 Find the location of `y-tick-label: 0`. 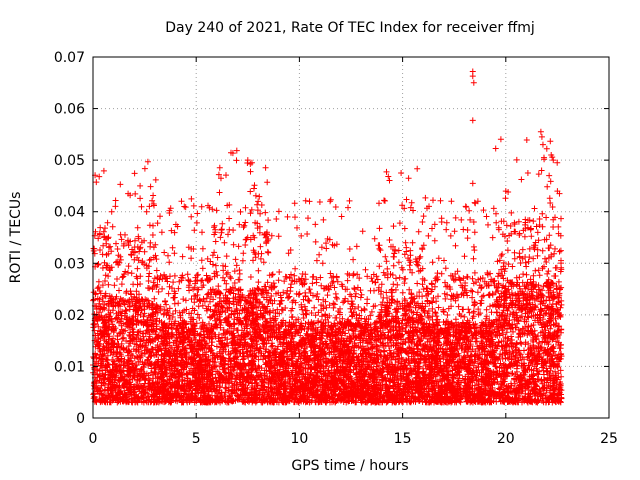

y-tick-label: 0 is located at coordinates (80, 419).